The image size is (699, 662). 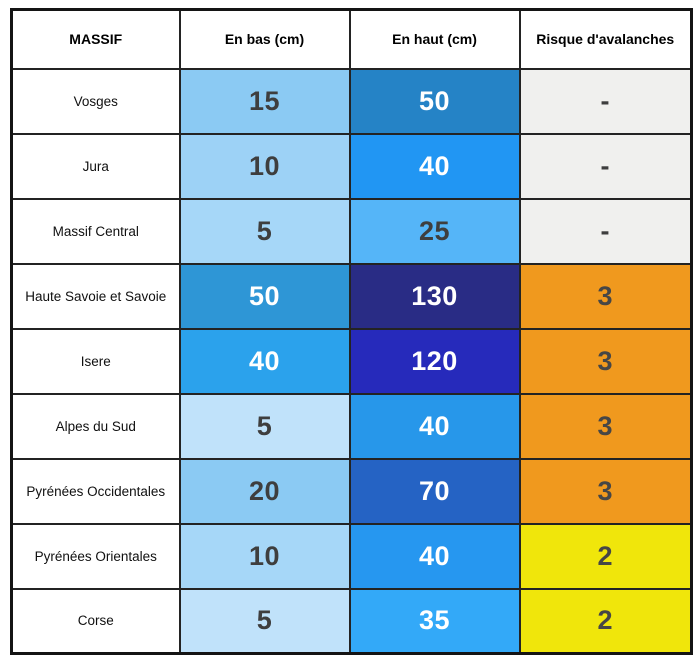 What do you see at coordinates (264, 491) in the screenshot?
I see `en-bas-cell: 20` at bounding box center [264, 491].